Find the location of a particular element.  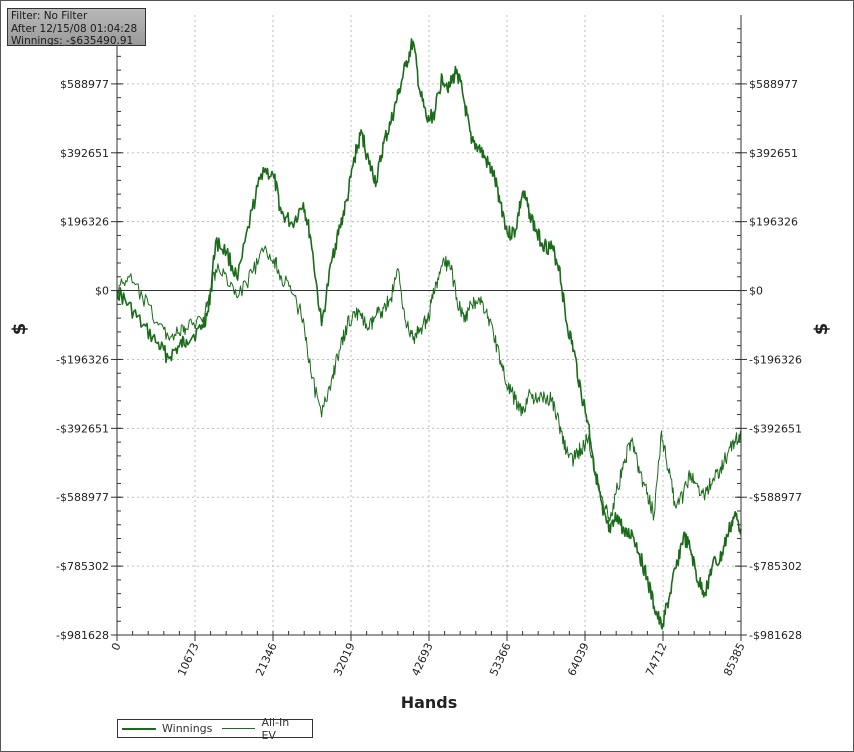

y-tick-label-left: $0 is located at coordinates (102, 291).